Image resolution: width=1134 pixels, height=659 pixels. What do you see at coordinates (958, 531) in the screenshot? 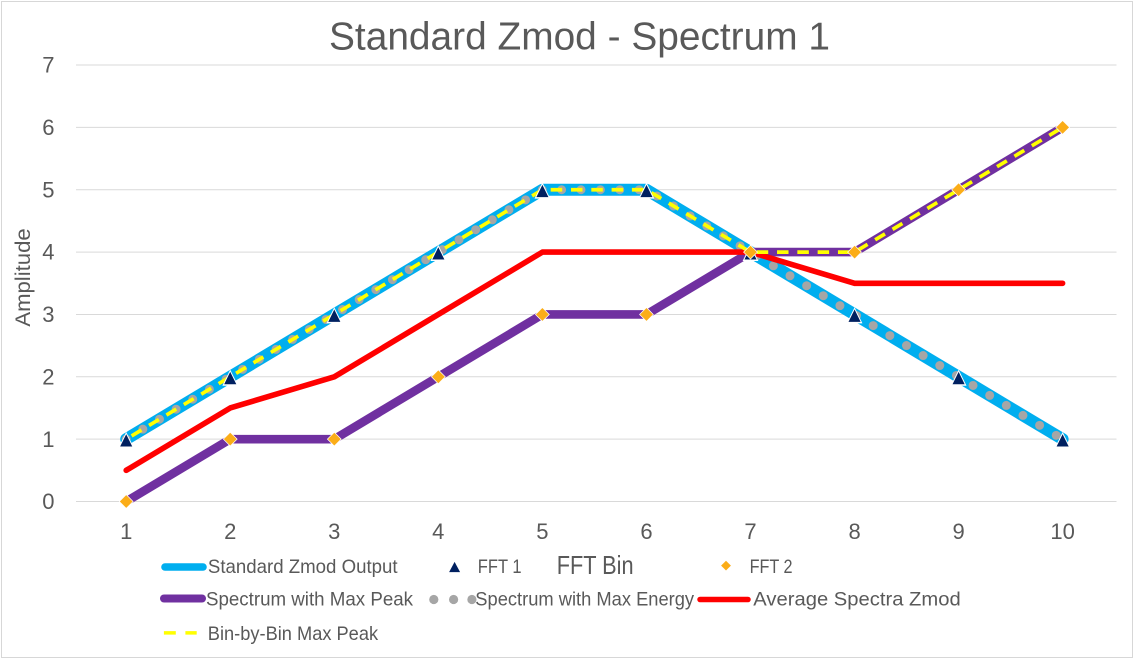
I see `svg-text: 9` at bounding box center [958, 531].